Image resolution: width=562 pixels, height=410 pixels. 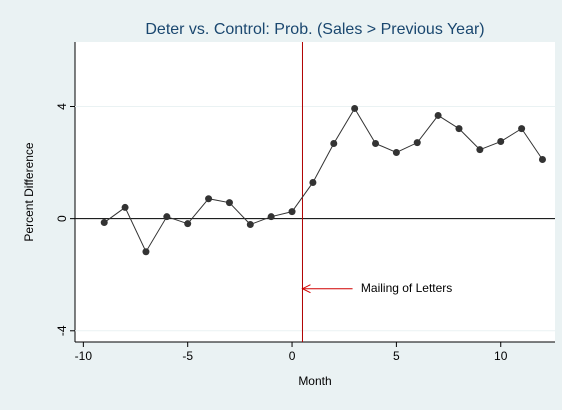 I want to click on arrow-head, so click(x=306, y=289).